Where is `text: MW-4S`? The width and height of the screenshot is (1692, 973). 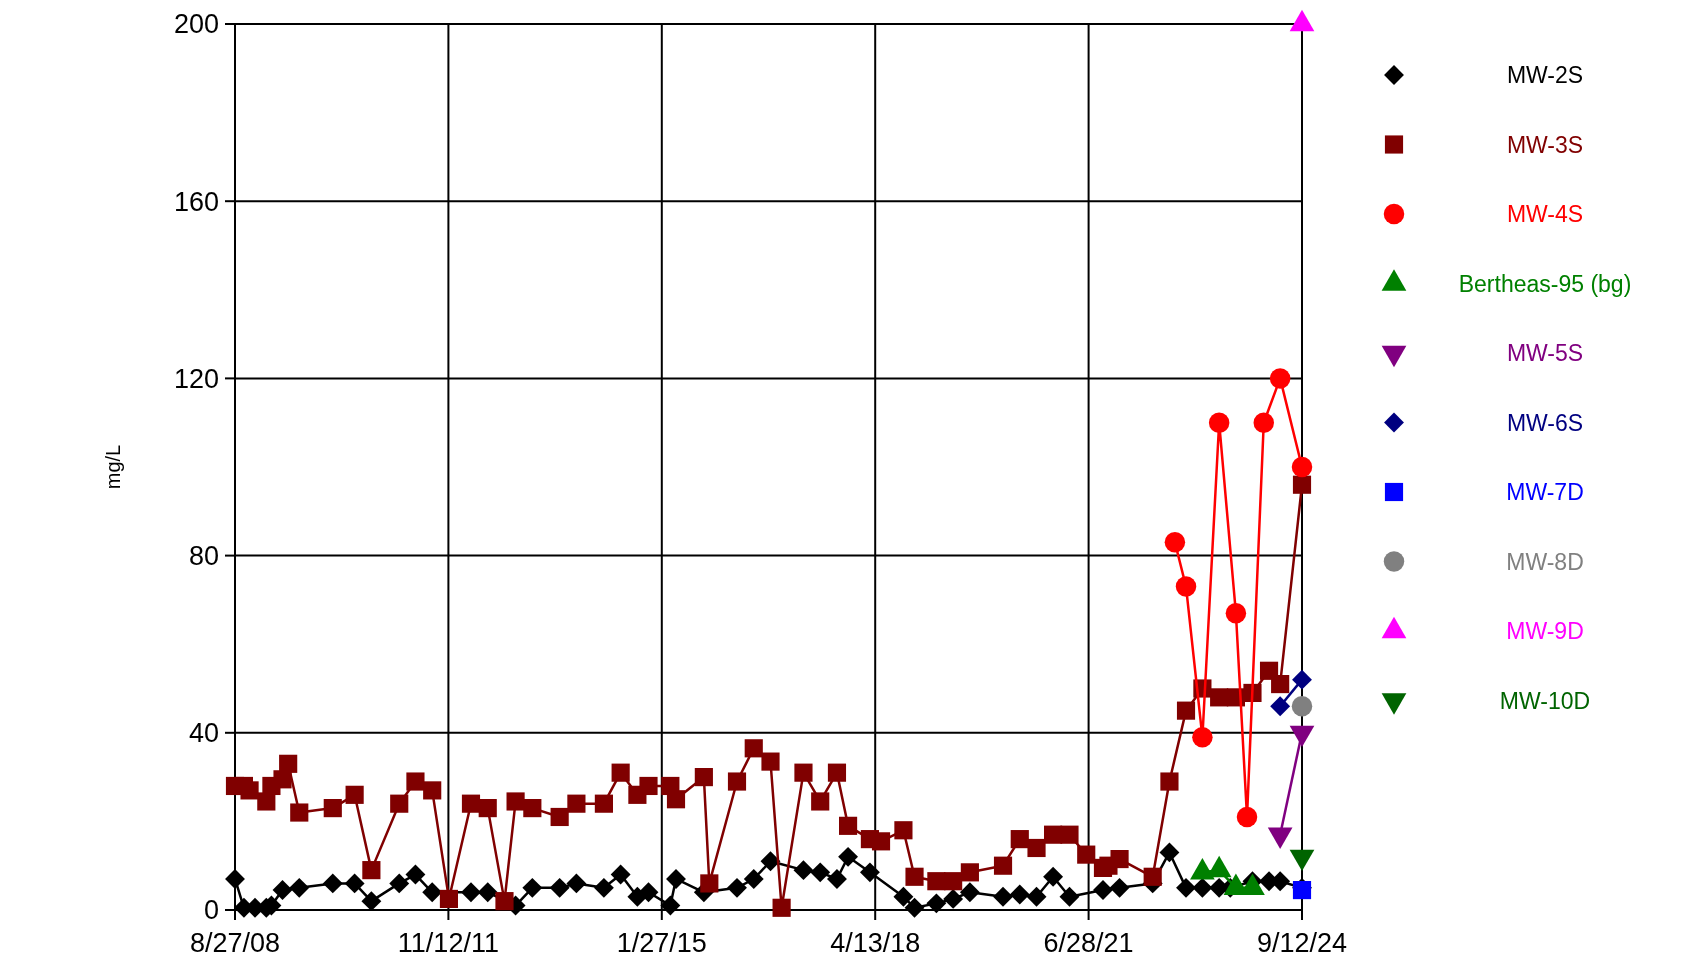
text: MW-4S is located at coordinates (1545, 214).